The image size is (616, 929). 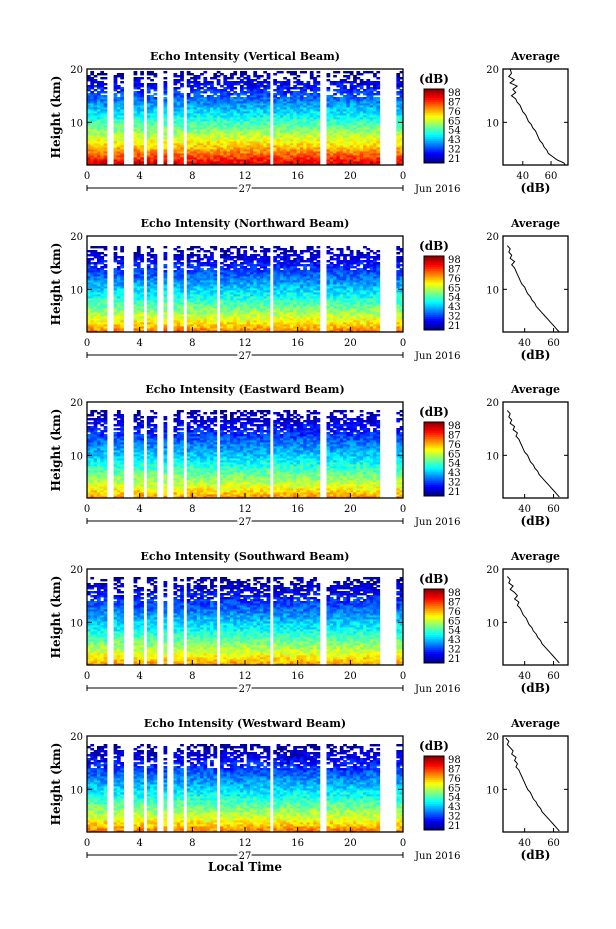 I want to click on x-tick-label: 8, so click(x=192, y=176).